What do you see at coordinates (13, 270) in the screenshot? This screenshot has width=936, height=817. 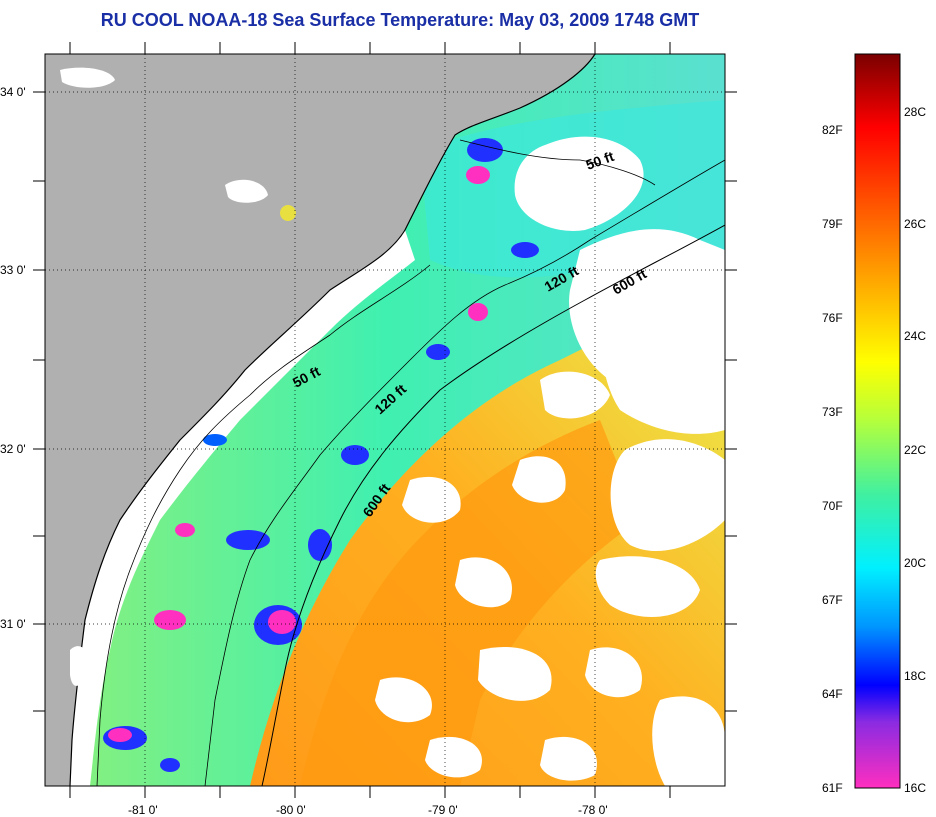 I see `lat-label-33: 33 0'` at bounding box center [13, 270].